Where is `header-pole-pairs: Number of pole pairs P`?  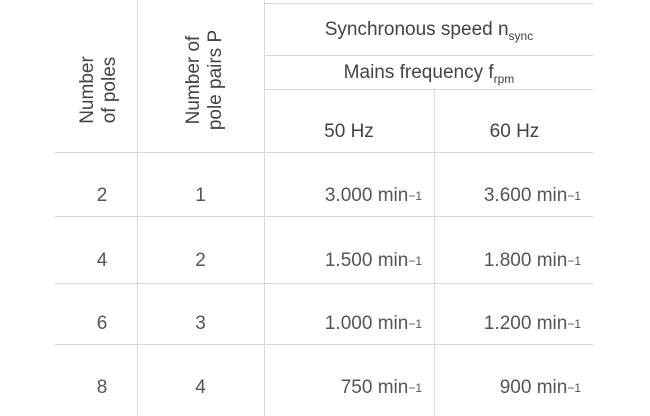
header-pole-pairs: Number of pole pairs P is located at coordinates (207, 82).